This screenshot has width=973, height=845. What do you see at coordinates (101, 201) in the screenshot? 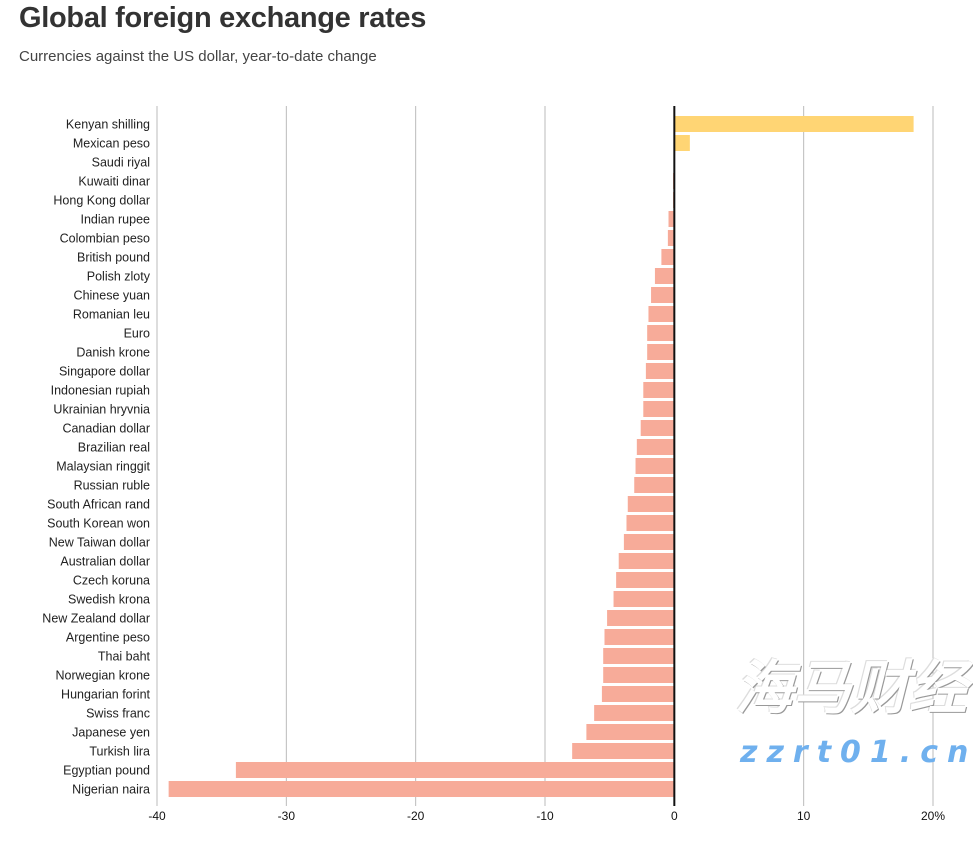
I see `category-label: Hong Kong dollar` at bounding box center [101, 201].